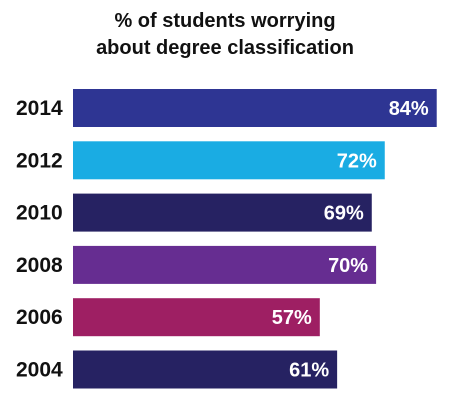  What do you see at coordinates (205, 369) in the screenshot?
I see `bar-year-2004` at bounding box center [205, 369].